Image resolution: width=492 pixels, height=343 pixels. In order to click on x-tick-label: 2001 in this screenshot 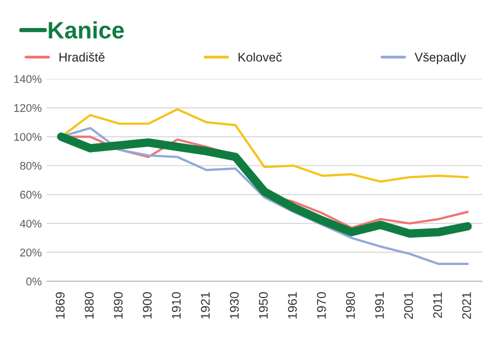, I will do `click(408, 305)`.